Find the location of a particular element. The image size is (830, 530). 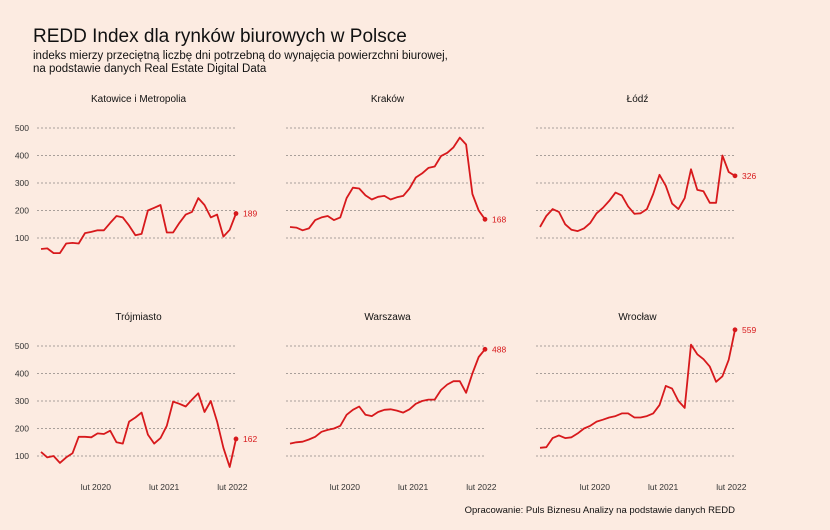

panel-title: Warszawa is located at coordinates (387, 317).